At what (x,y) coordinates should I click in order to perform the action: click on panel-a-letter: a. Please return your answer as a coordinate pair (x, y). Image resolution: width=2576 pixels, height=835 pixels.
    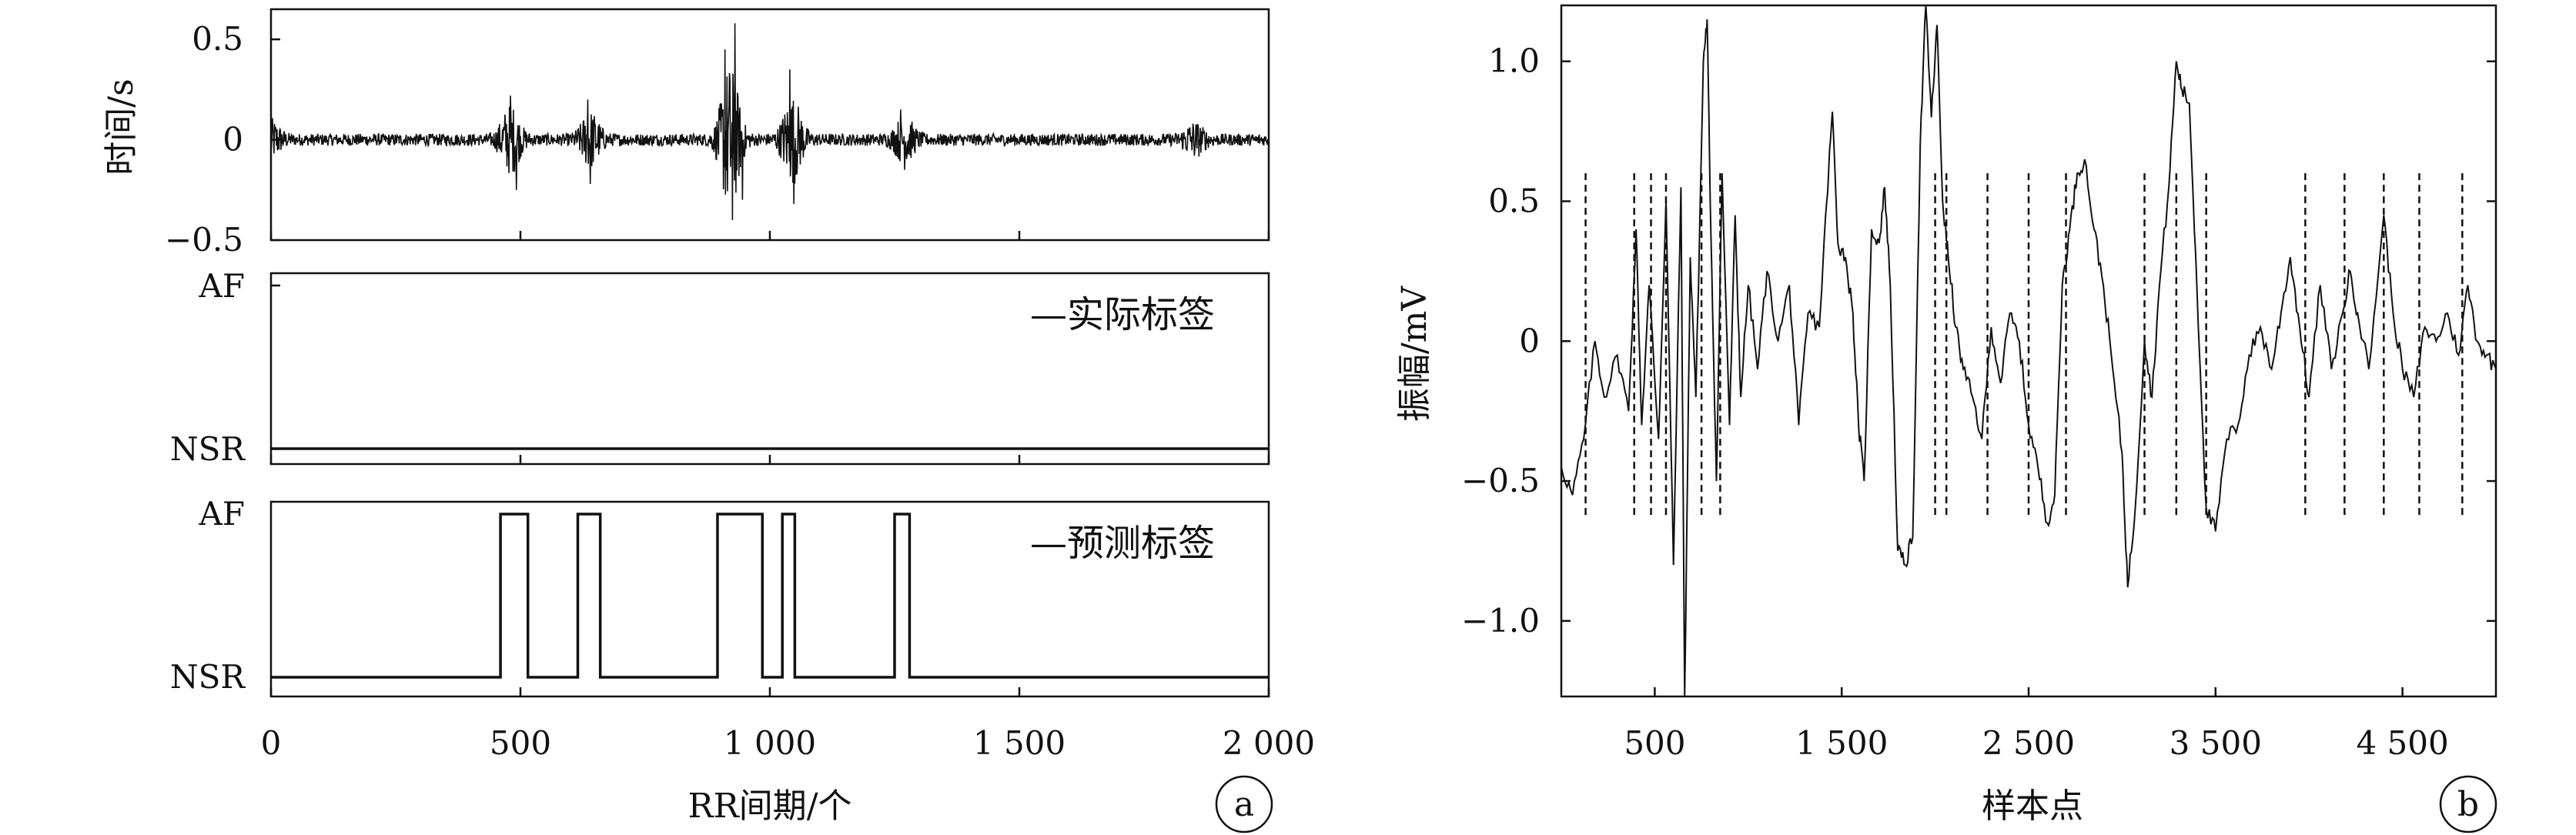
    Looking at the image, I should click on (1244, 804).